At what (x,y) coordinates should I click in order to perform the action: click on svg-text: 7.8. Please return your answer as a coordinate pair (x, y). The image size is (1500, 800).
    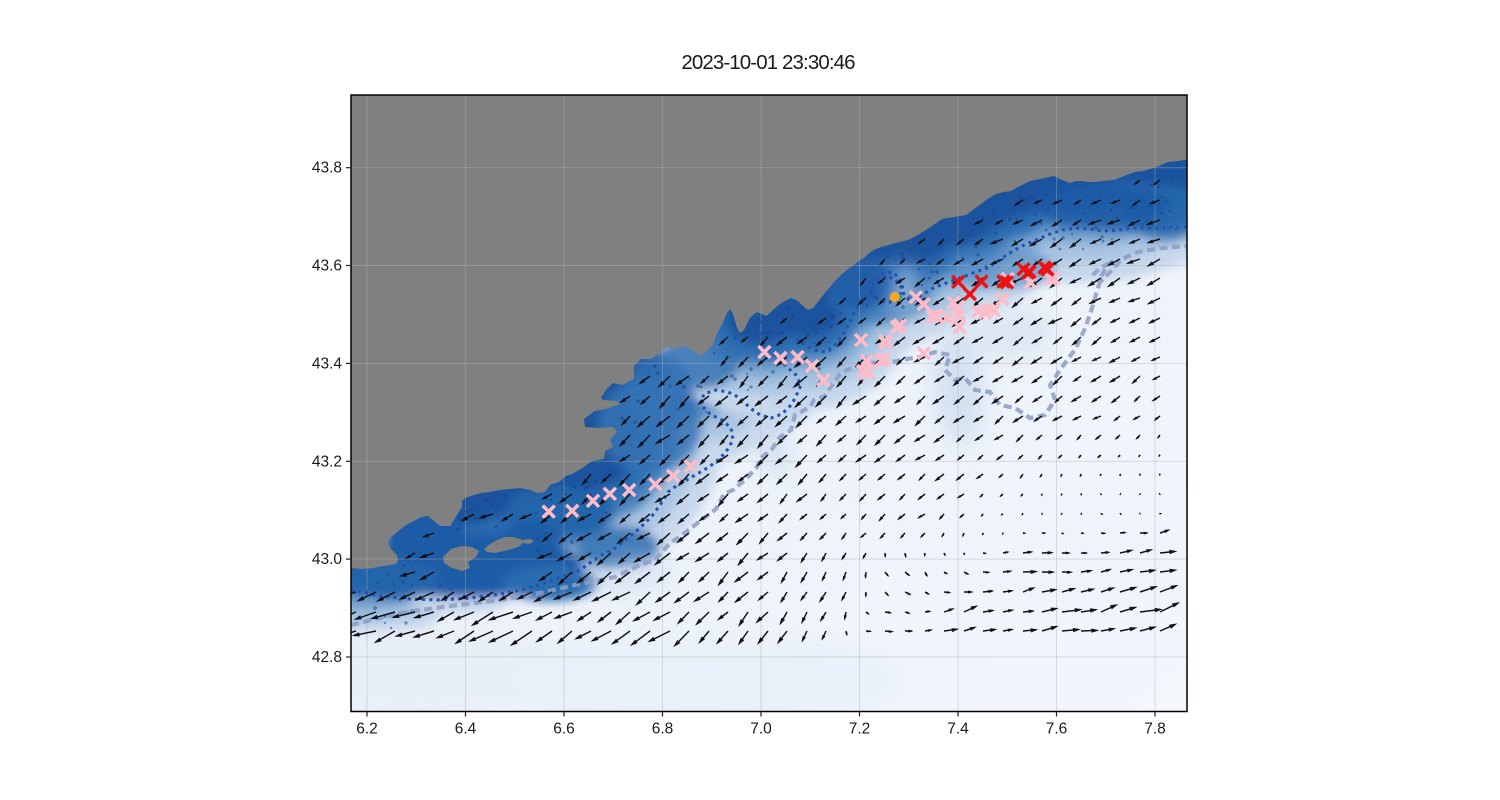
    Looking at the image, I should click on (1155, 729).